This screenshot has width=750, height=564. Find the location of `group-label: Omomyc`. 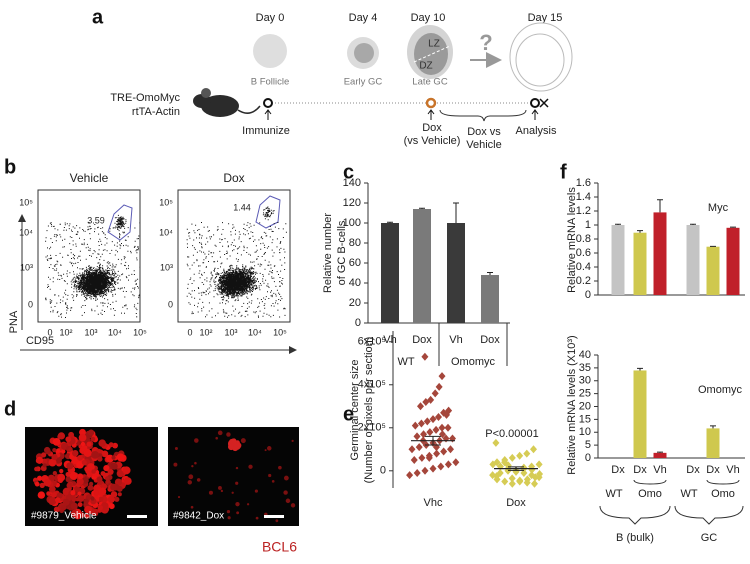

group-label: Omomyc is located at coordinates (473, 362).